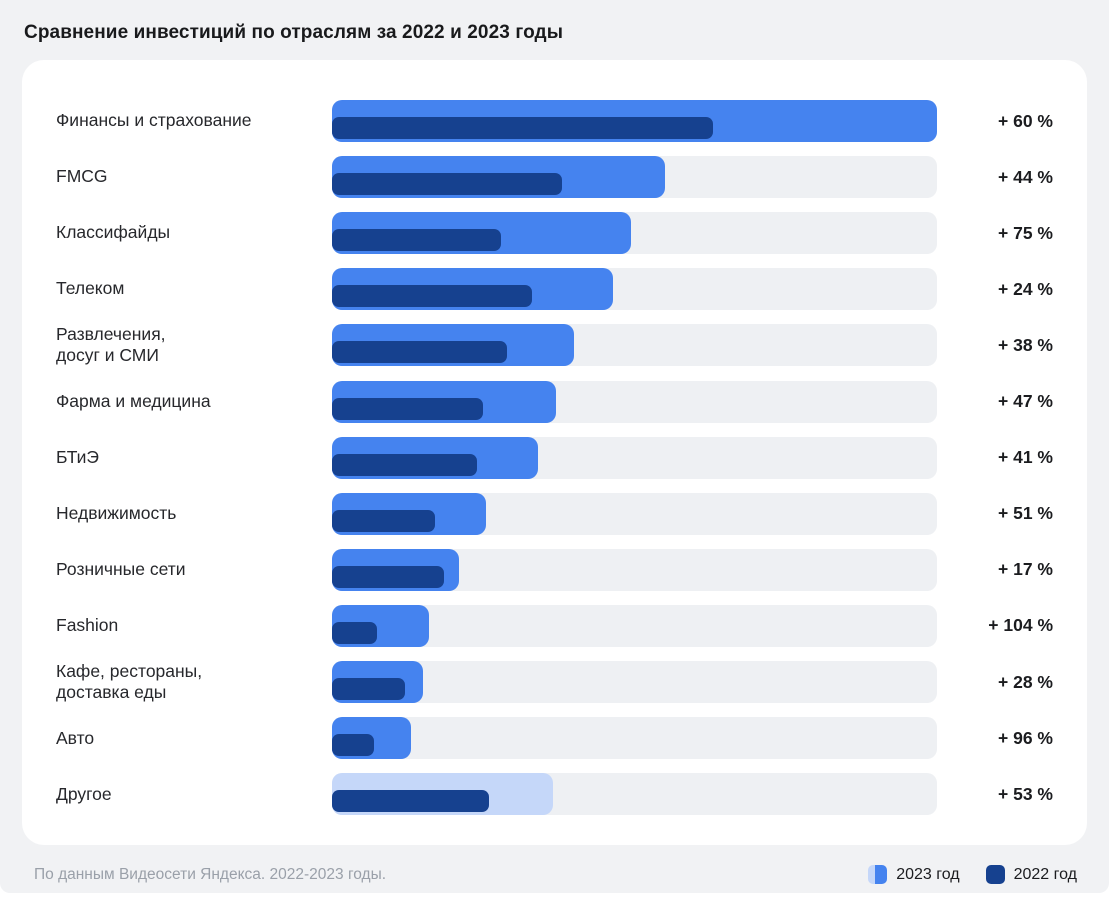  I want to click on row-label: FMCG, so click(82, 176).